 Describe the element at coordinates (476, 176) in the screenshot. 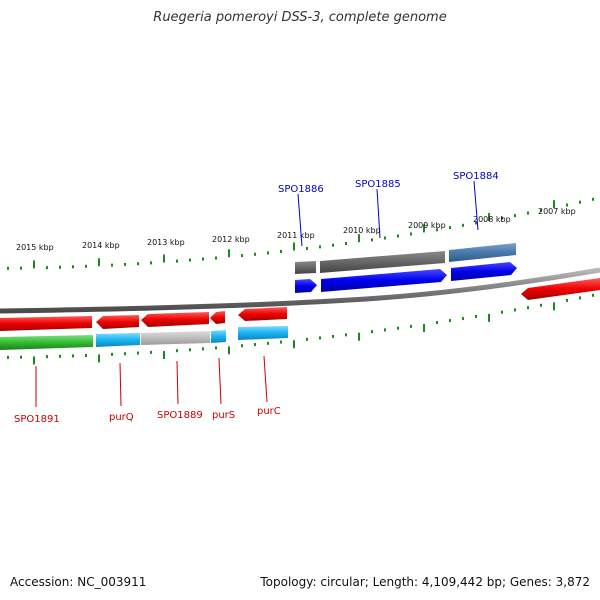

I see `gene-label-spo1884: SPO1884` at that location.